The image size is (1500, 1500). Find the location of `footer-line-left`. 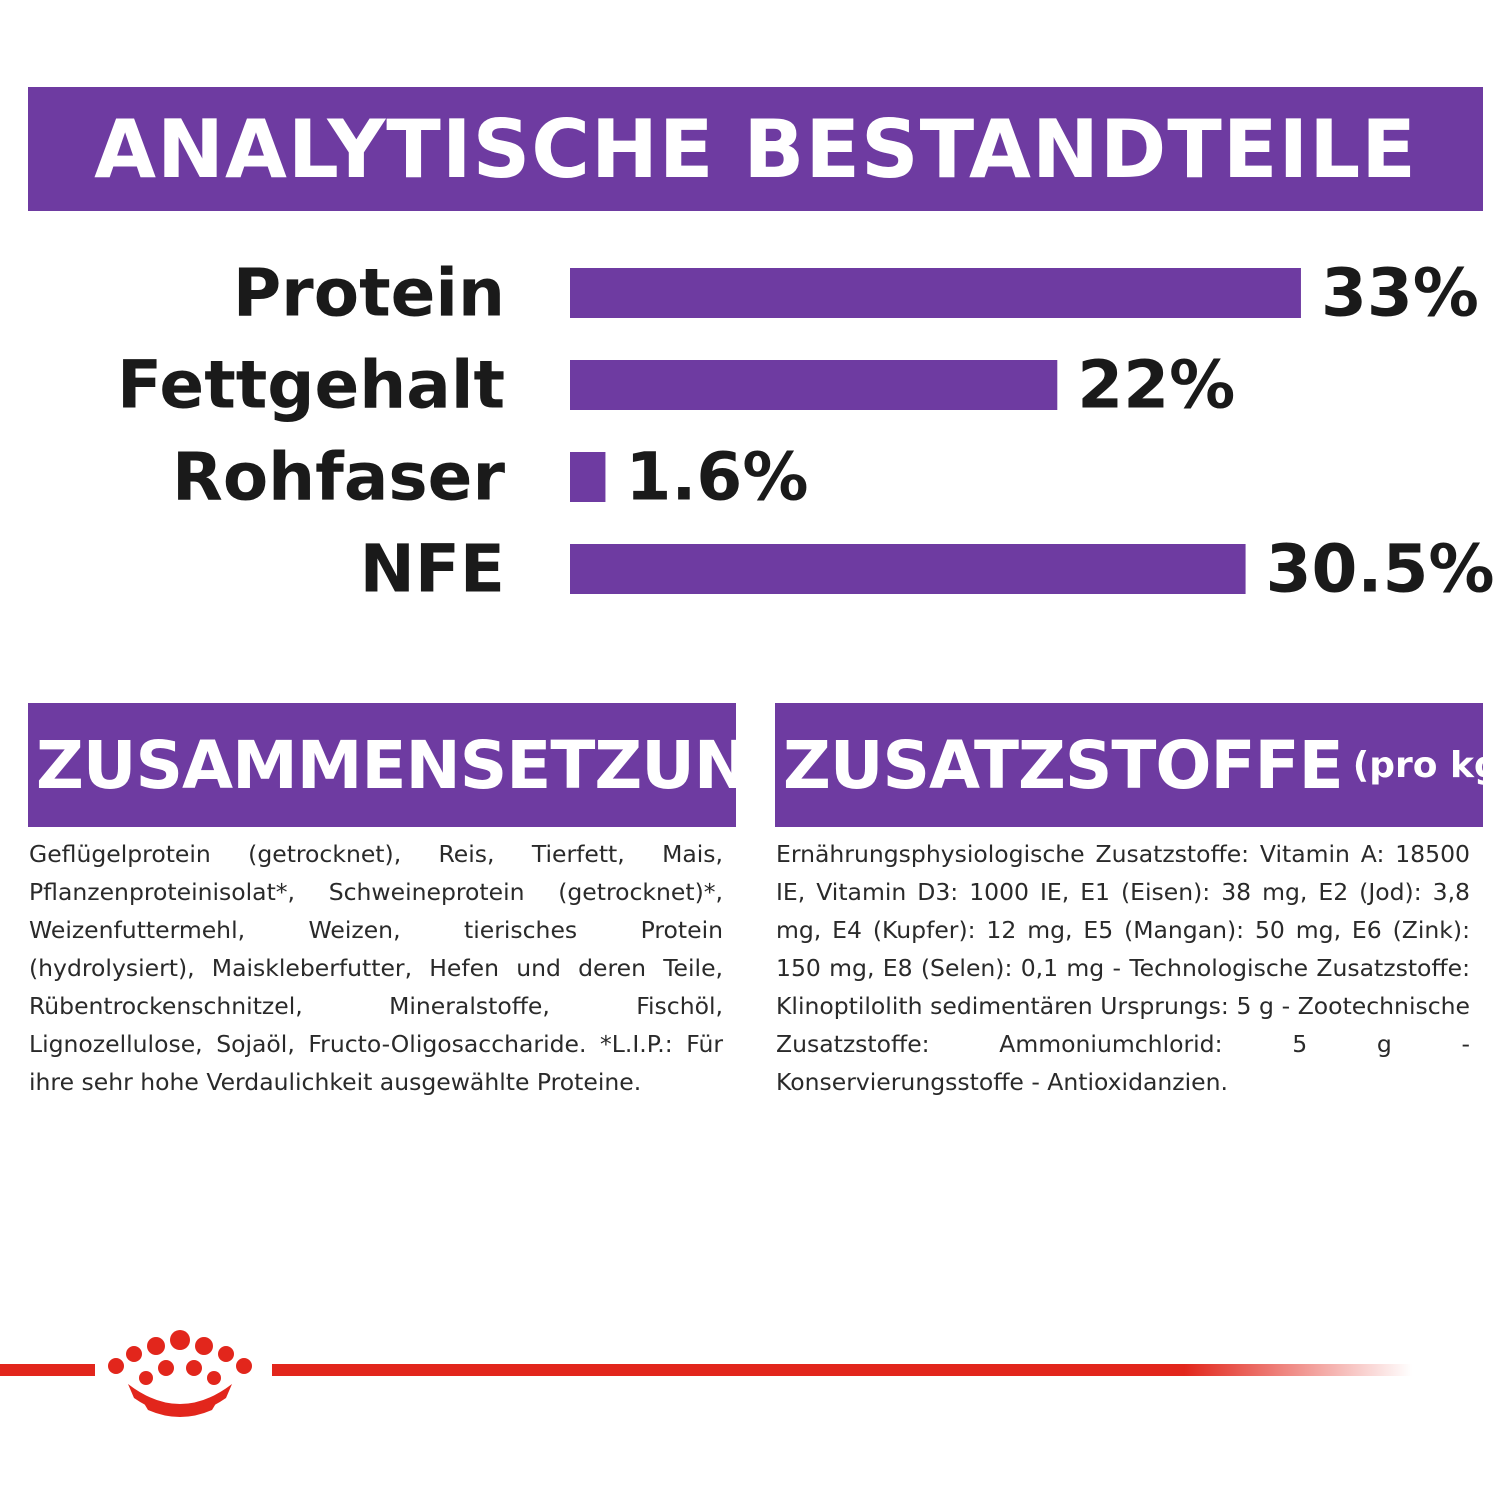

footer-line-left is located at coordinates (47, 1370).